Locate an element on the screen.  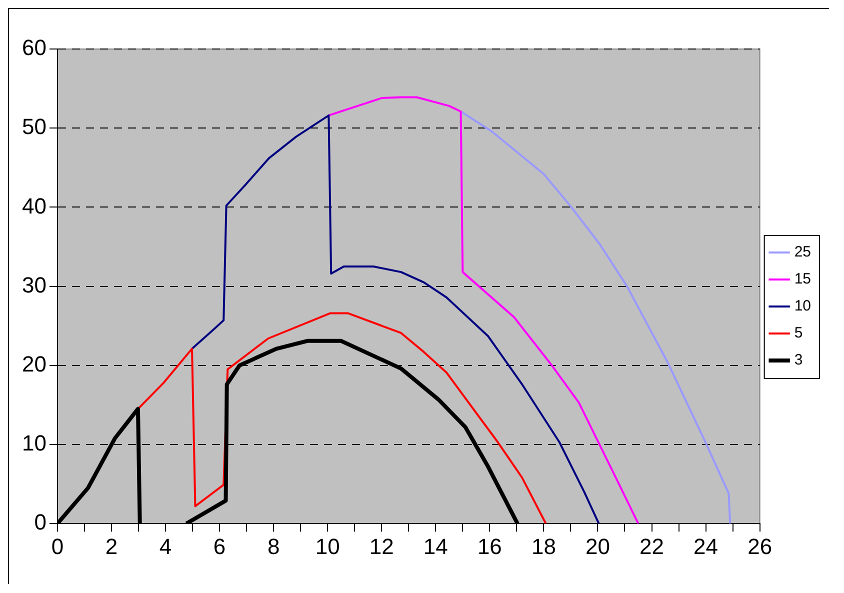
x-tick-label: 18 is located at coordinates (543, 546).